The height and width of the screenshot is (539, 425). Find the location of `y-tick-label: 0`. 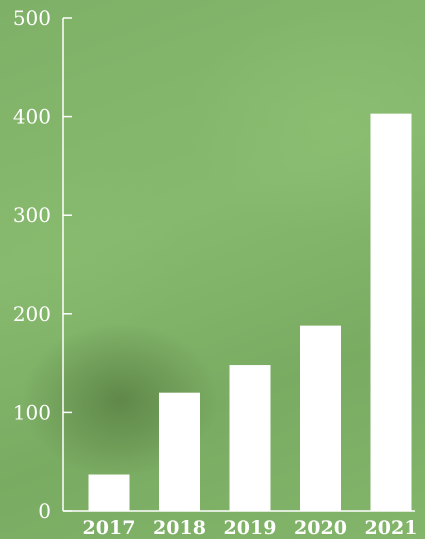

y-tick-label: 0 is located at coordinates (44, 511).